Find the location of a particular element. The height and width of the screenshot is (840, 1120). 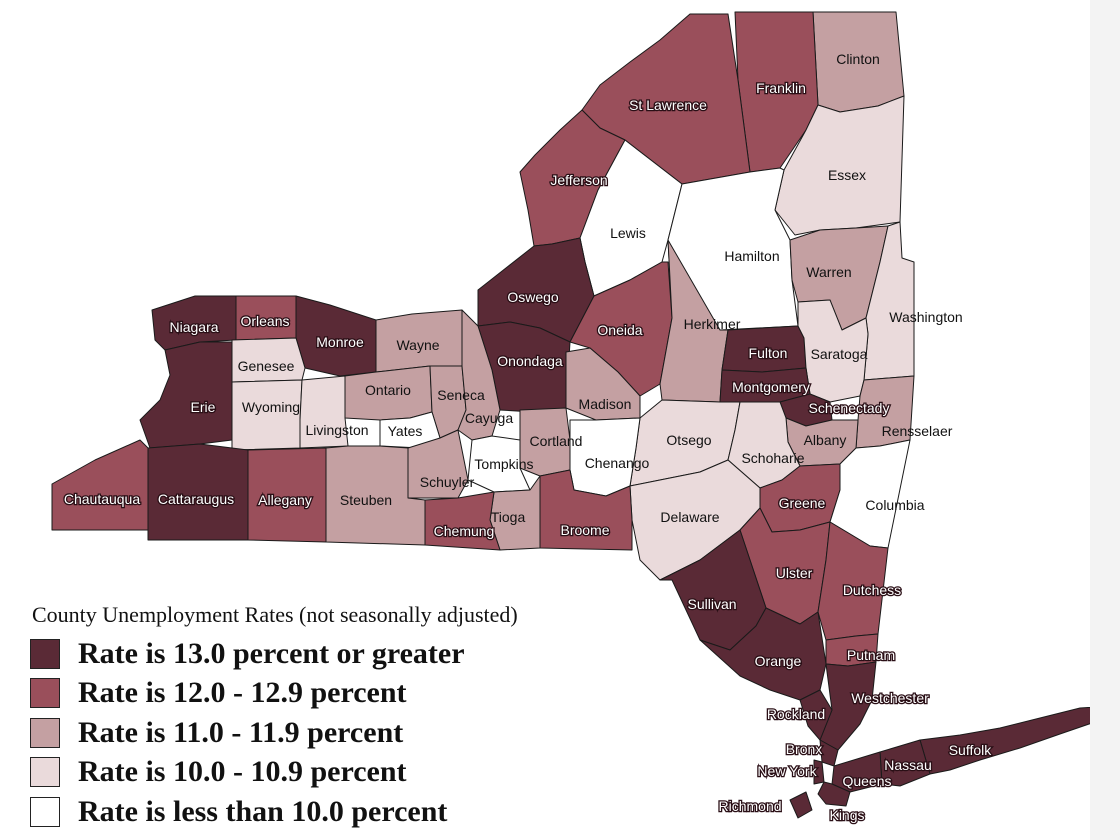

county-label-cattaraugus: Cattaraugus is located at coordinates (196, 499).